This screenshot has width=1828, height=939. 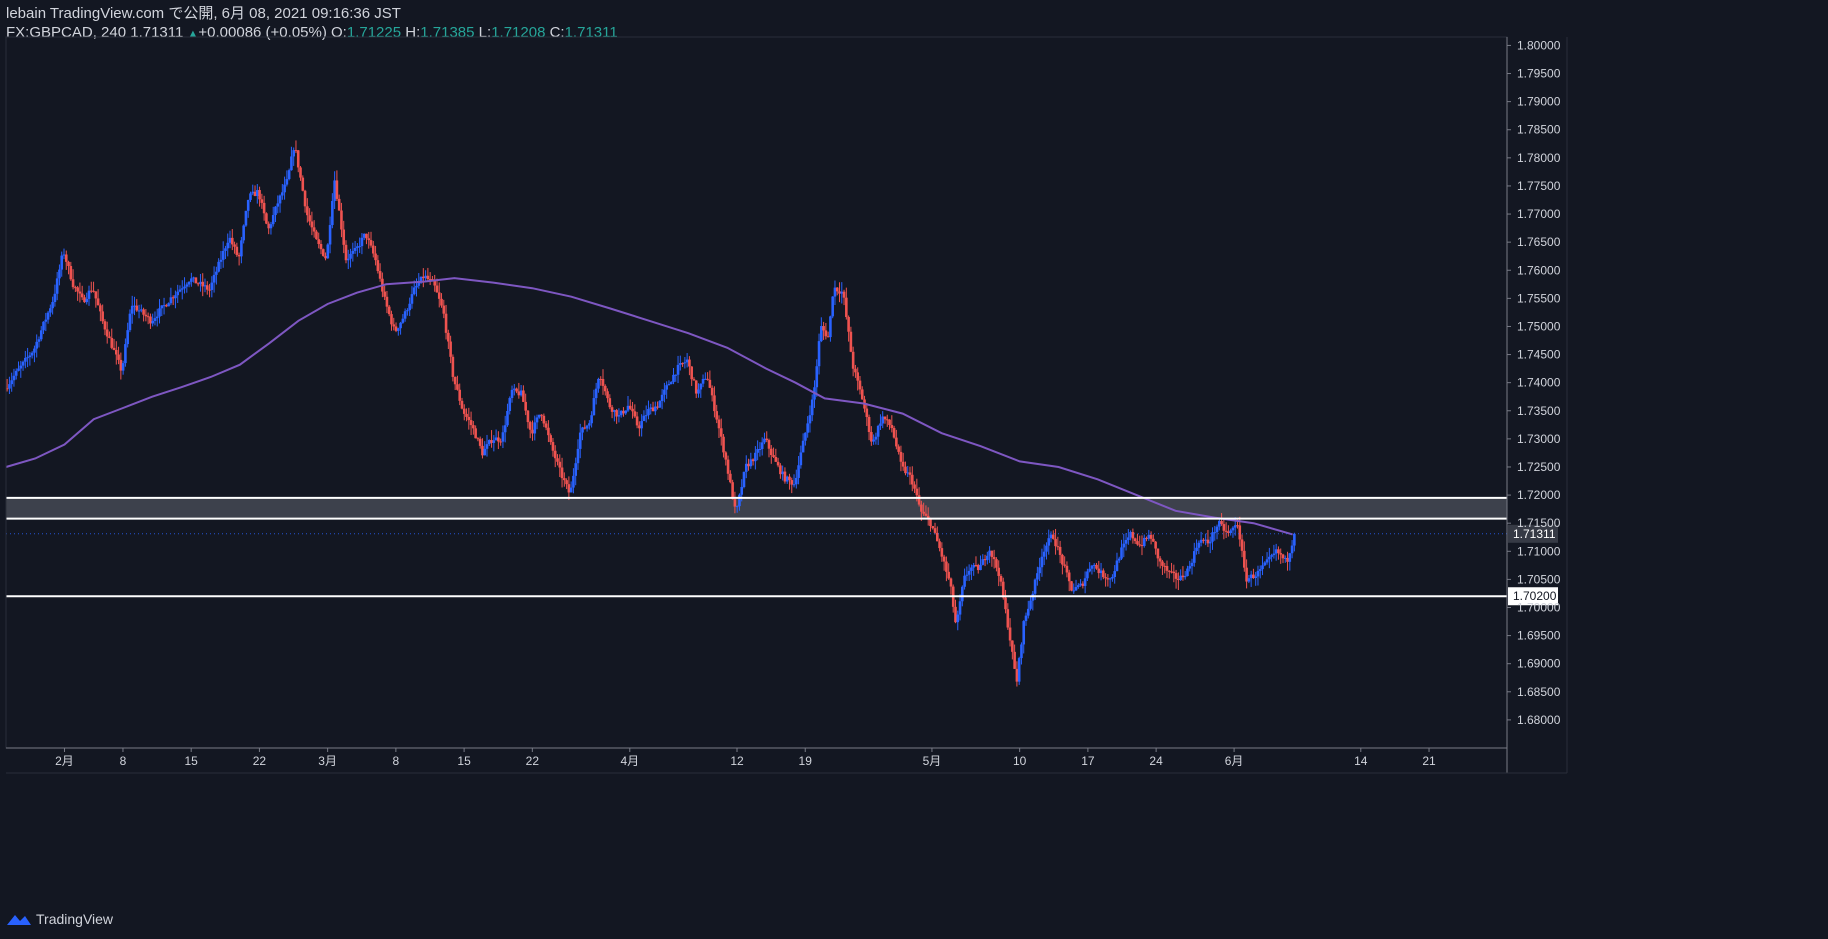 I want to click on price-tick-label: 1.77000, so click(x=1539, y=214).